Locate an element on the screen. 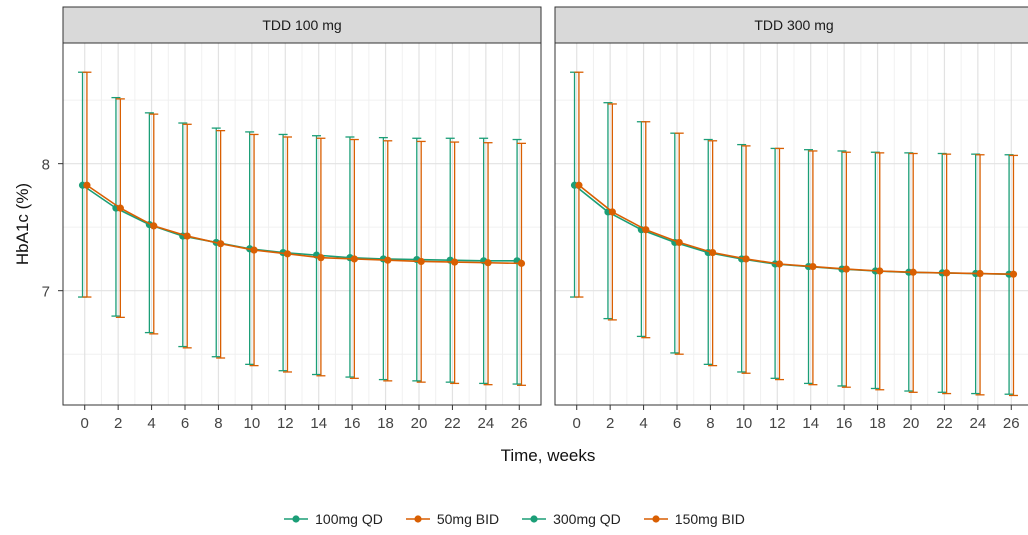  legend-item-2: 50mg BID is located at coordinates (452, 519).